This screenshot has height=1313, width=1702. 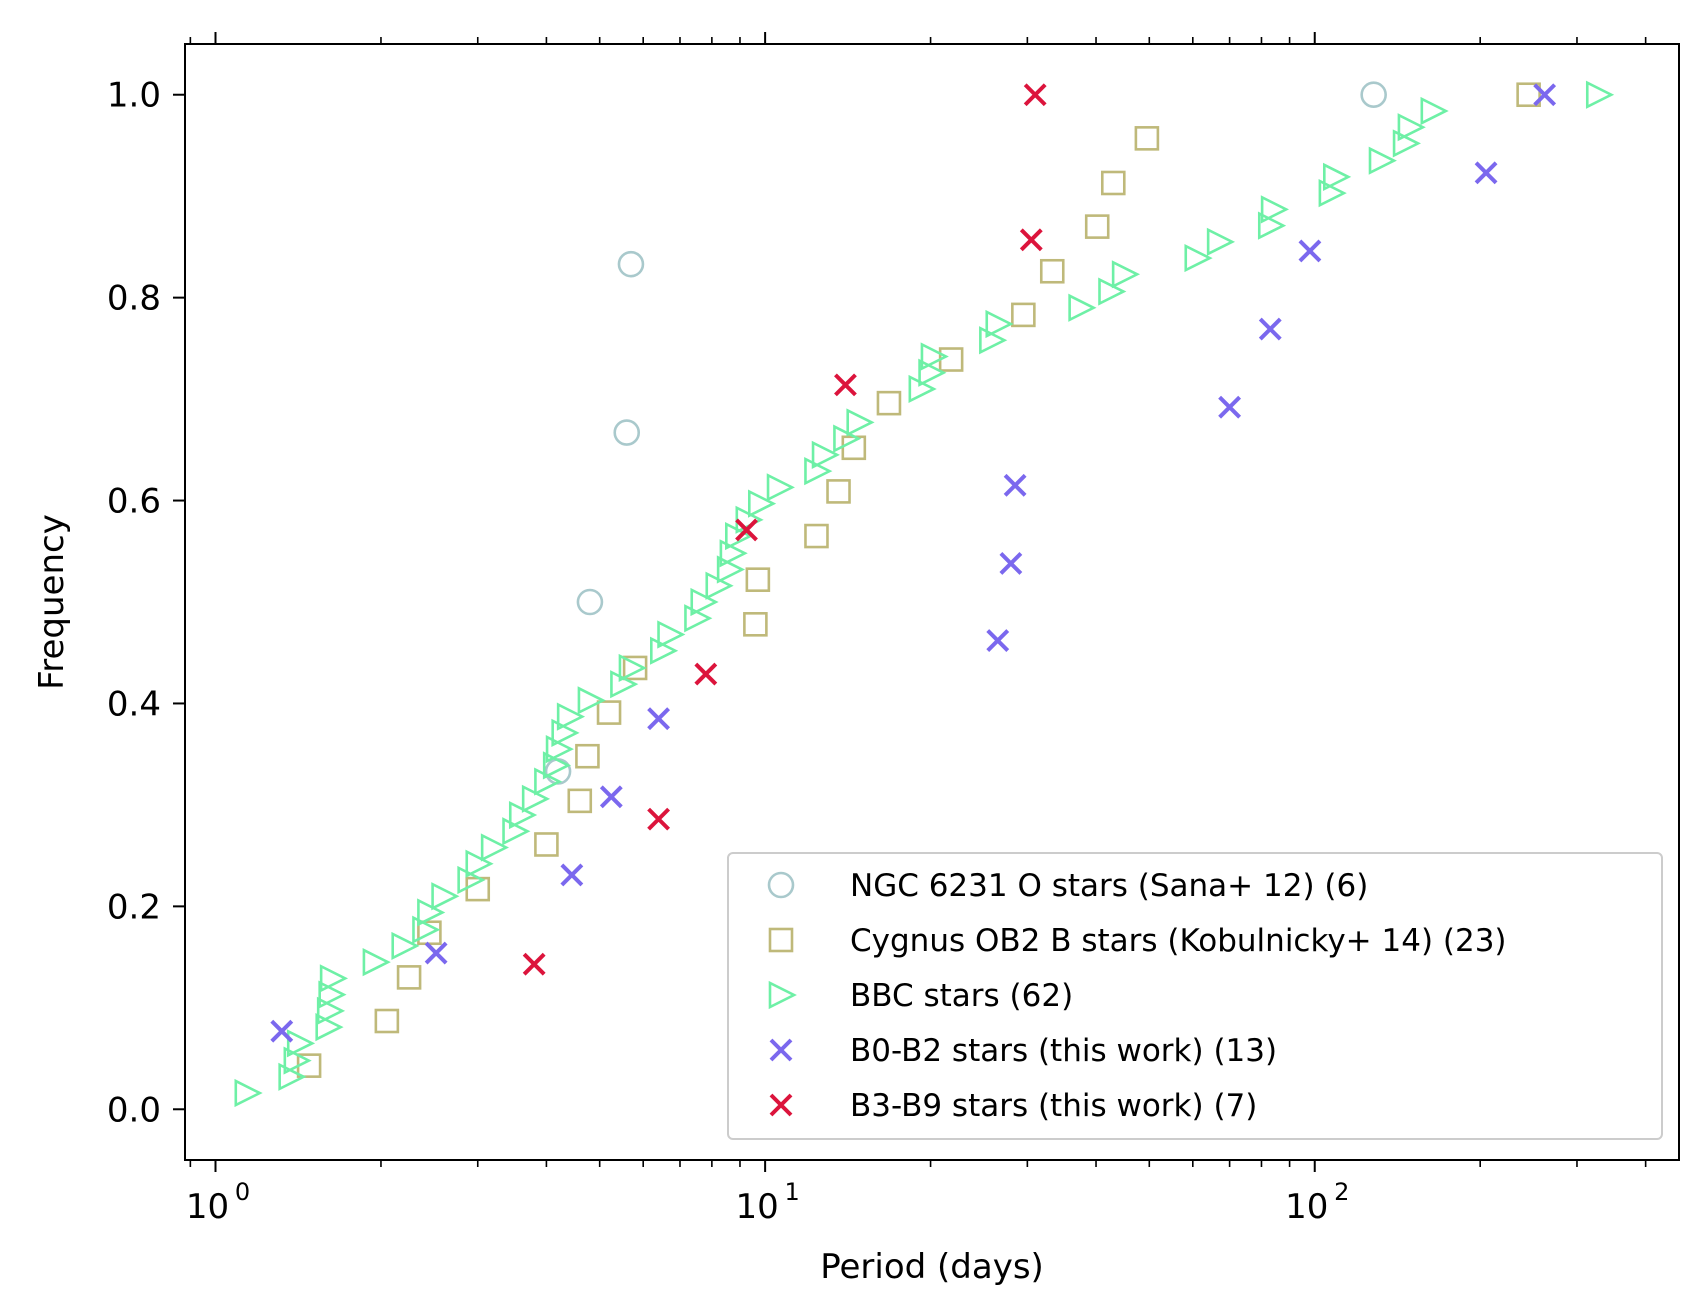 What do you see at coordinates (791, 1192) in the screenshot?
I see `x-tick-exponent: 1` at bounding box center [791, 1192].